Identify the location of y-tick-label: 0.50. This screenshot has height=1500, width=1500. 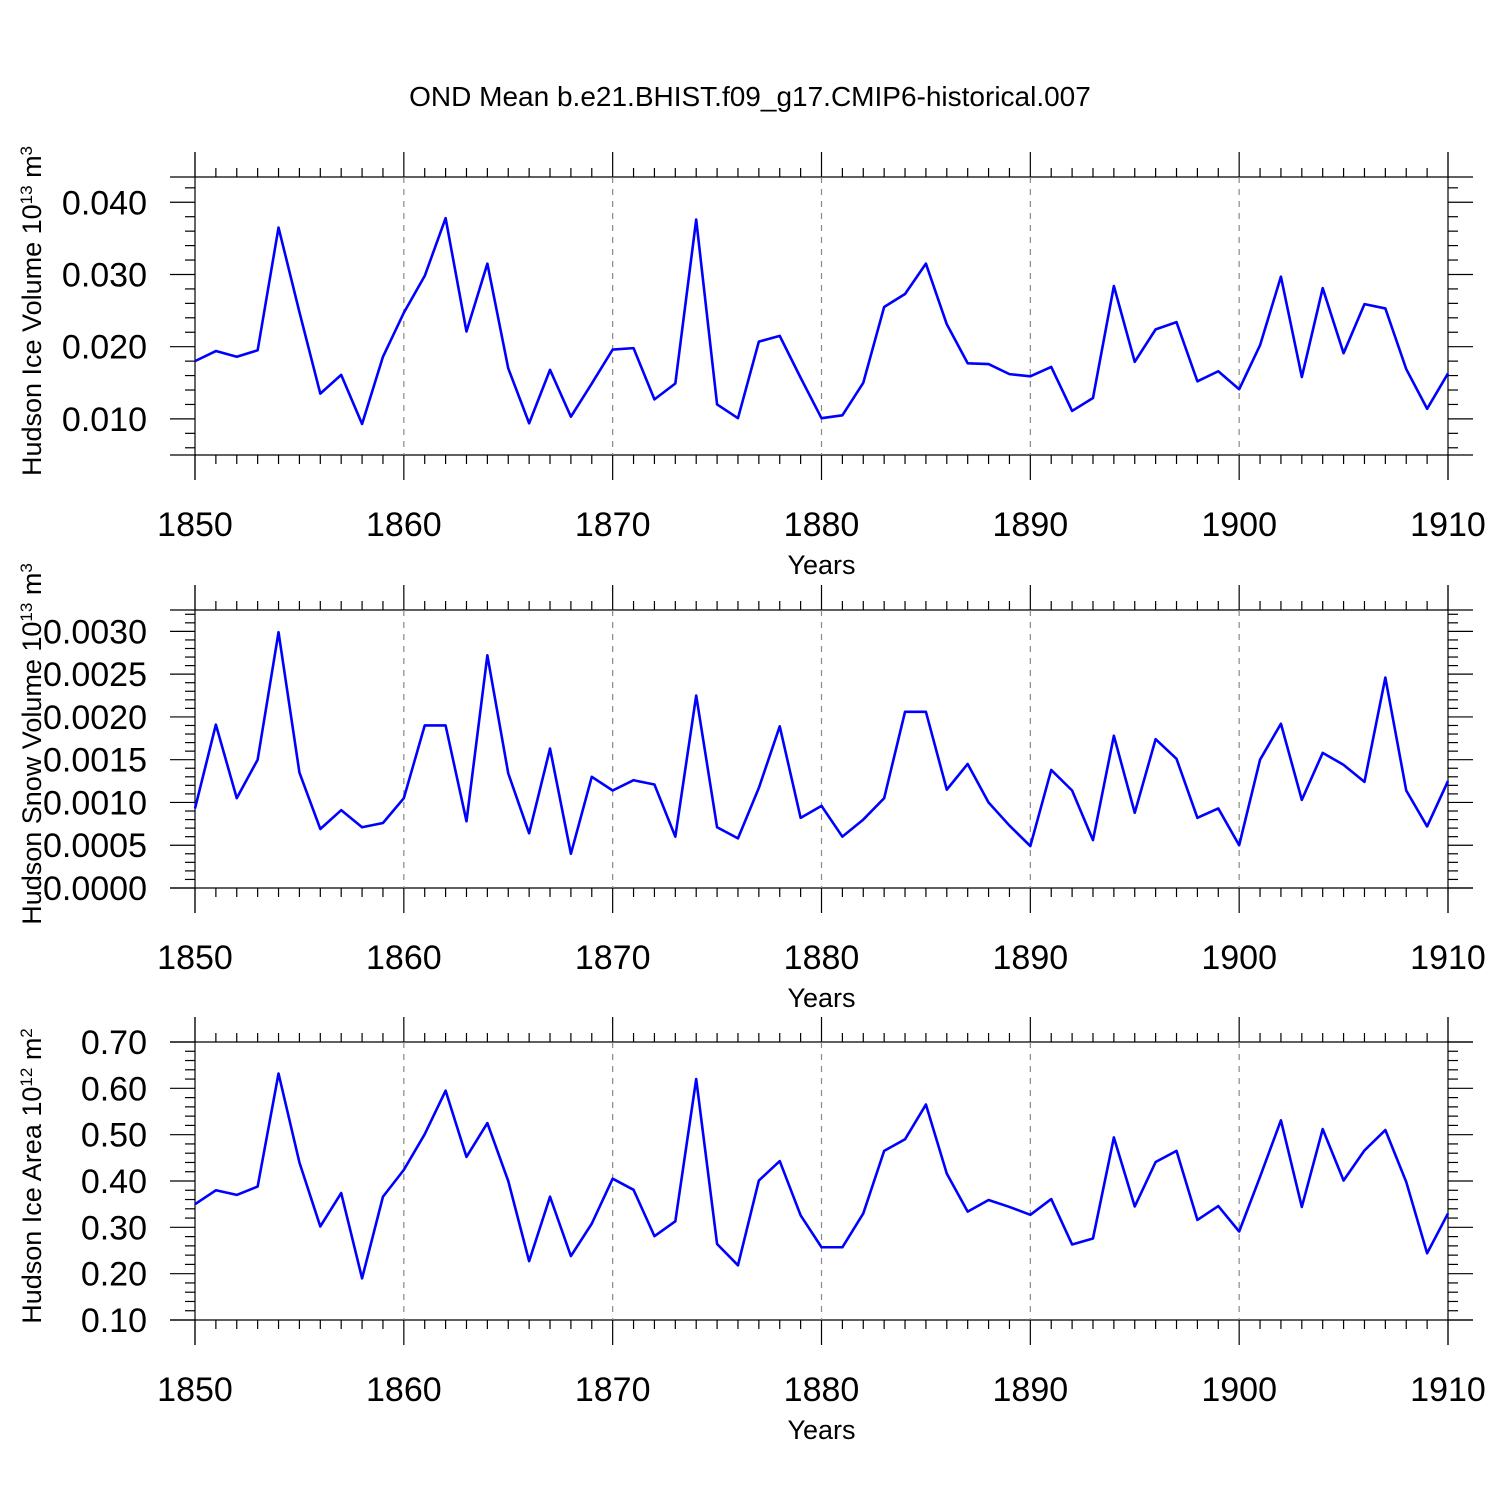
(114, 1136).